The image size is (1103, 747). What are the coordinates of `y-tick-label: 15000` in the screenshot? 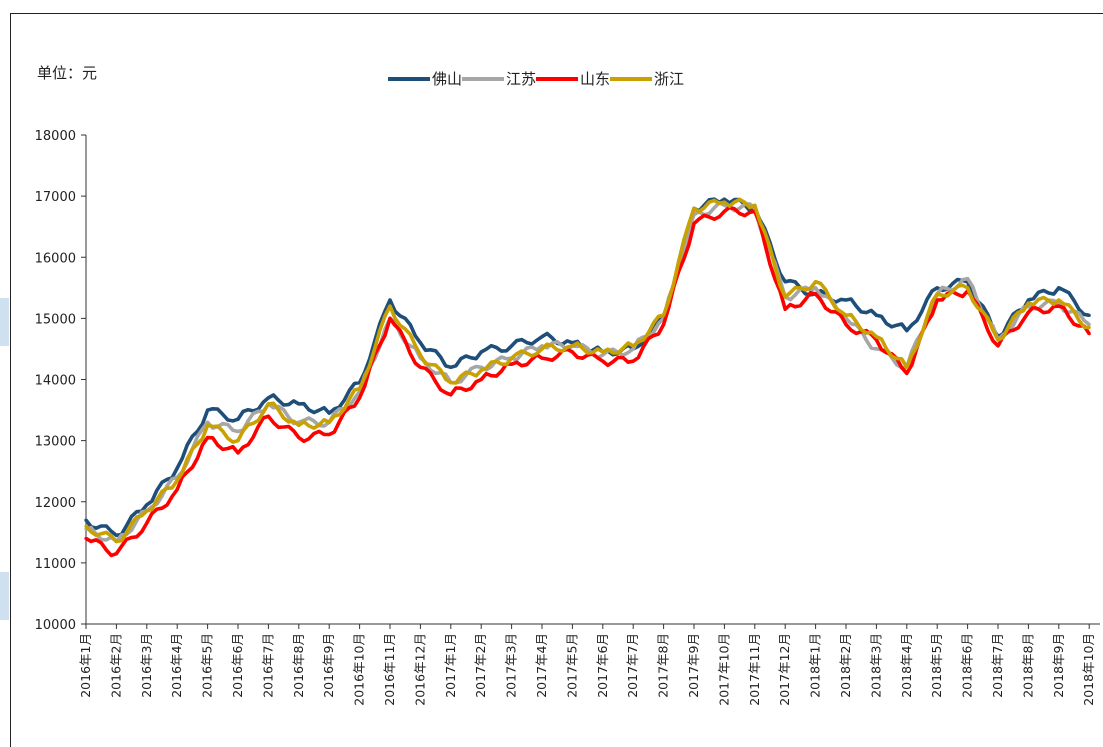 It's located at (55, 319).